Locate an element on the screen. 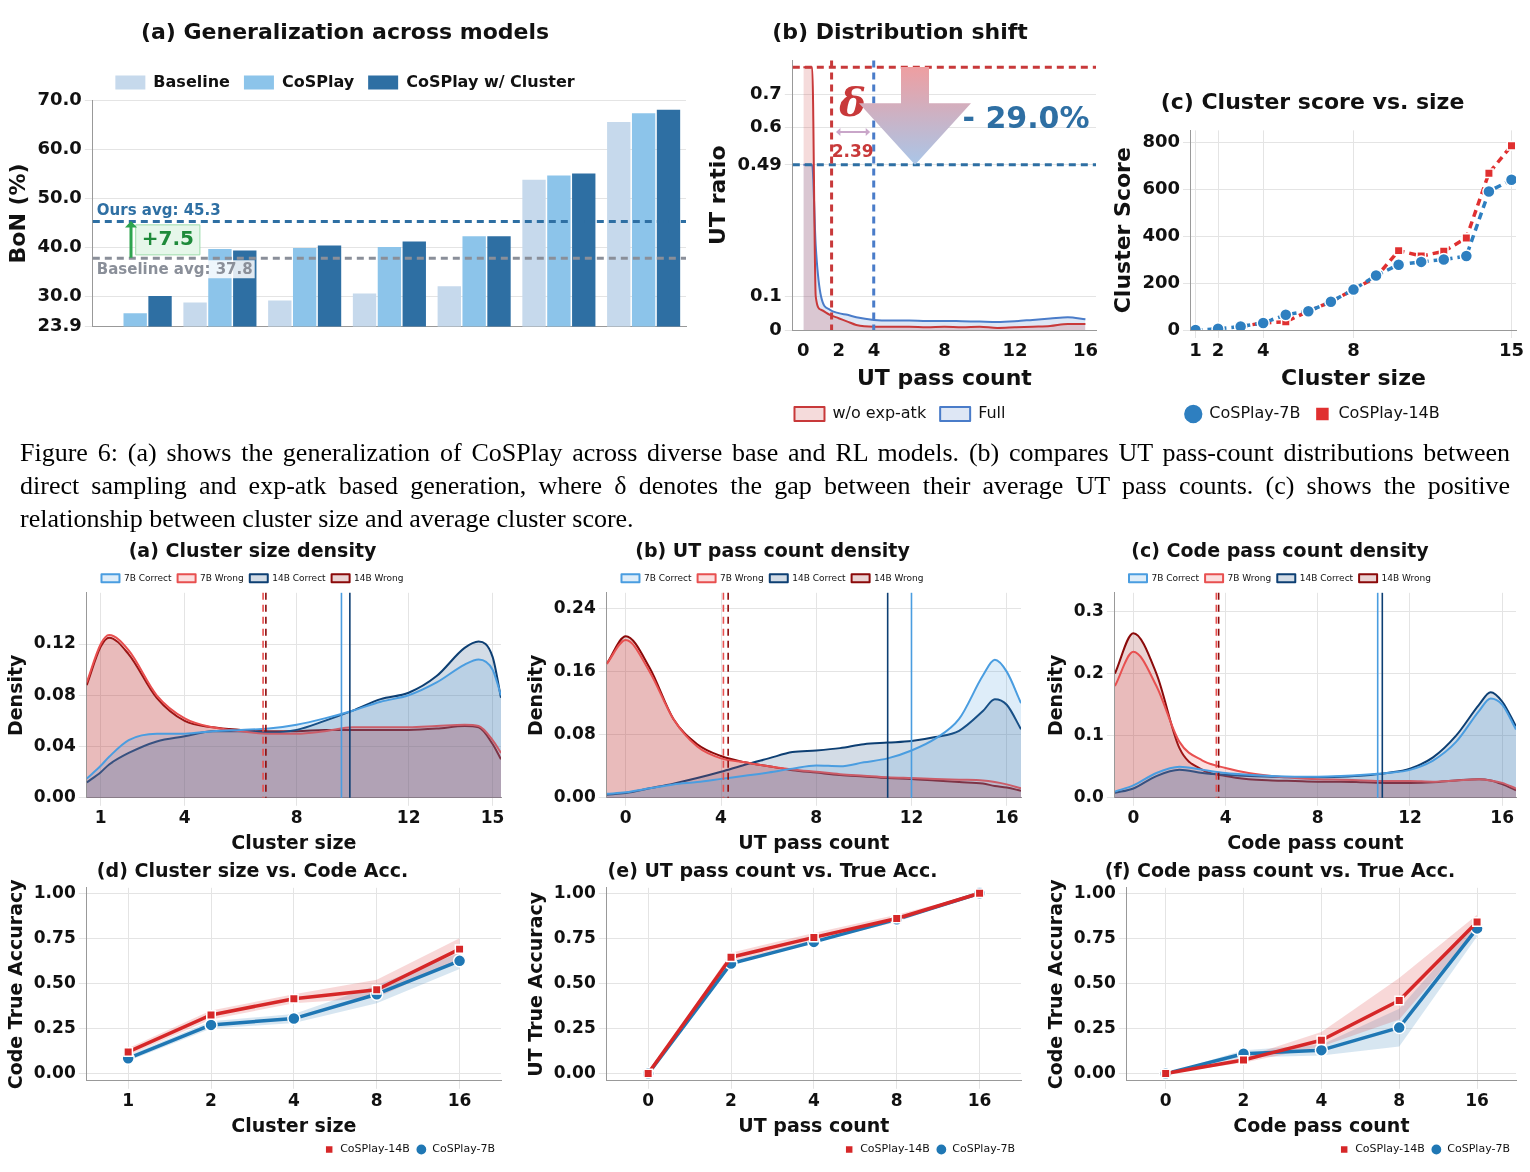 This screenshot has height=1172, width=1530. legend-label: Baseline is located at coordinates (192, 81).